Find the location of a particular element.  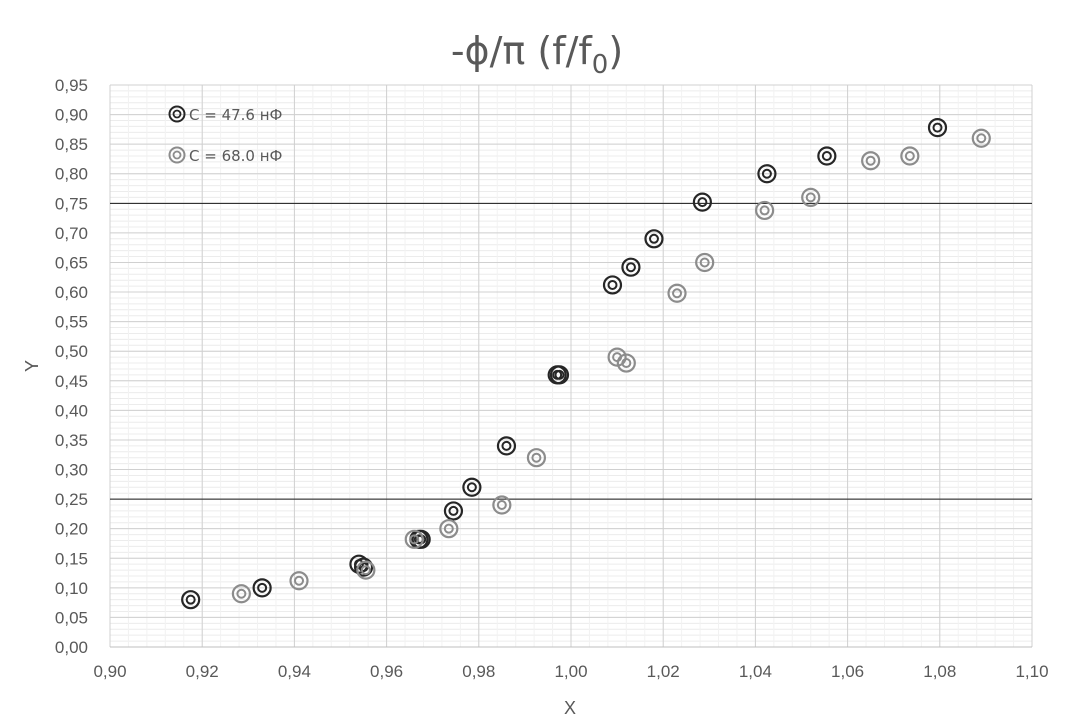

x-tick-label: 1,10 is located at coordinates (1031, 671).